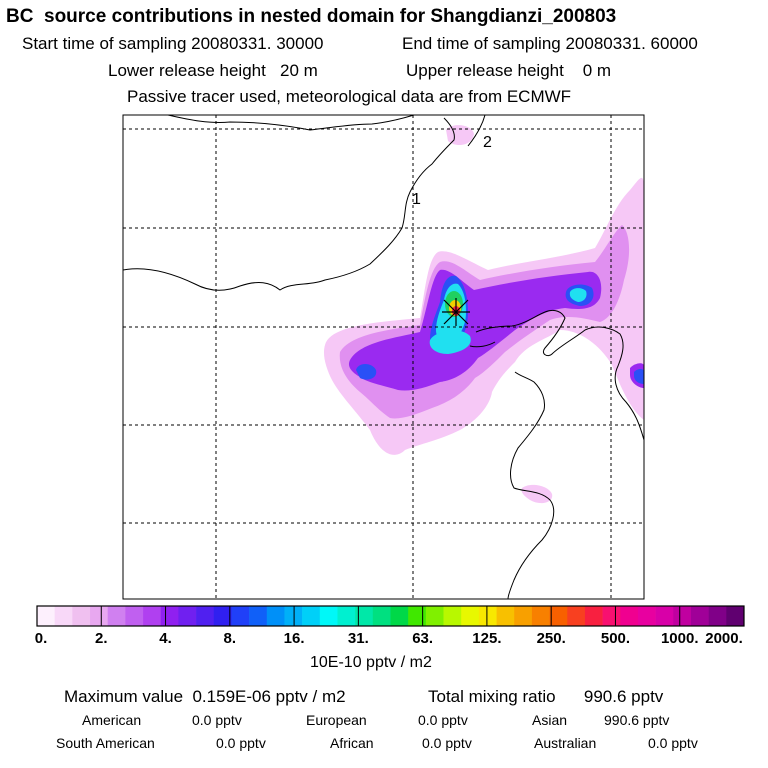  Describe the element at coordinates (639, 376) in the screenshot. I see `plume-blue-edge` at that location.